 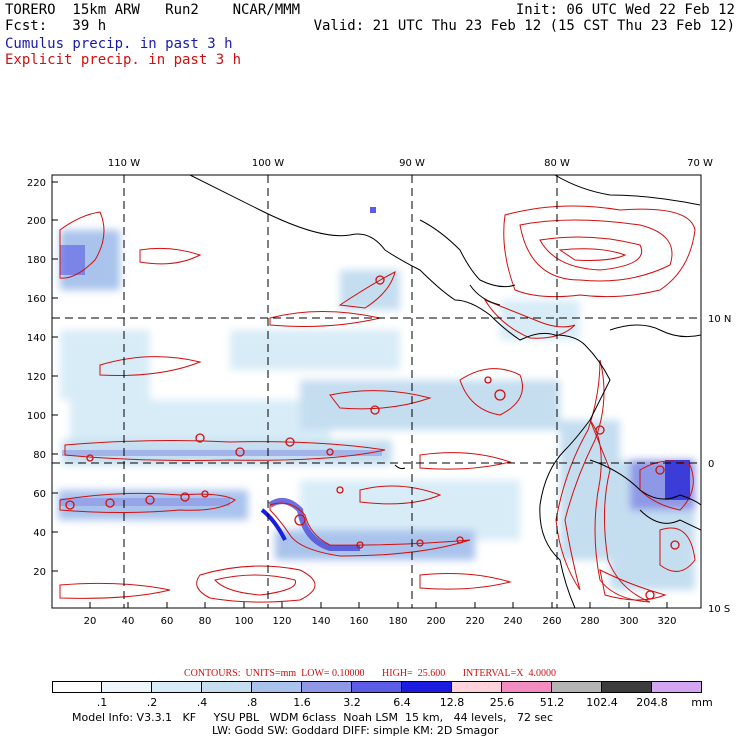 What do you see at coordinates (167, 621) in the screenshot?
I see `x-tick-label: 60` at bounding box center [167, 621].